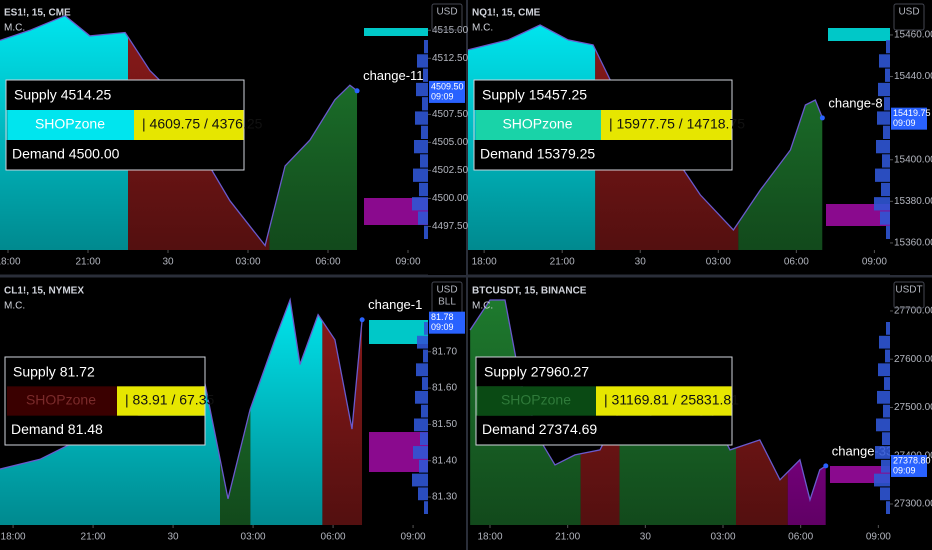 Image resolution: width=932 pixels, height=550 pixels. What do you see at coordinates (529, 291) in the screenshot?
I see `symbol-title: BTCUSDT, 15, BINANCE` at bounding box center [529, 291].